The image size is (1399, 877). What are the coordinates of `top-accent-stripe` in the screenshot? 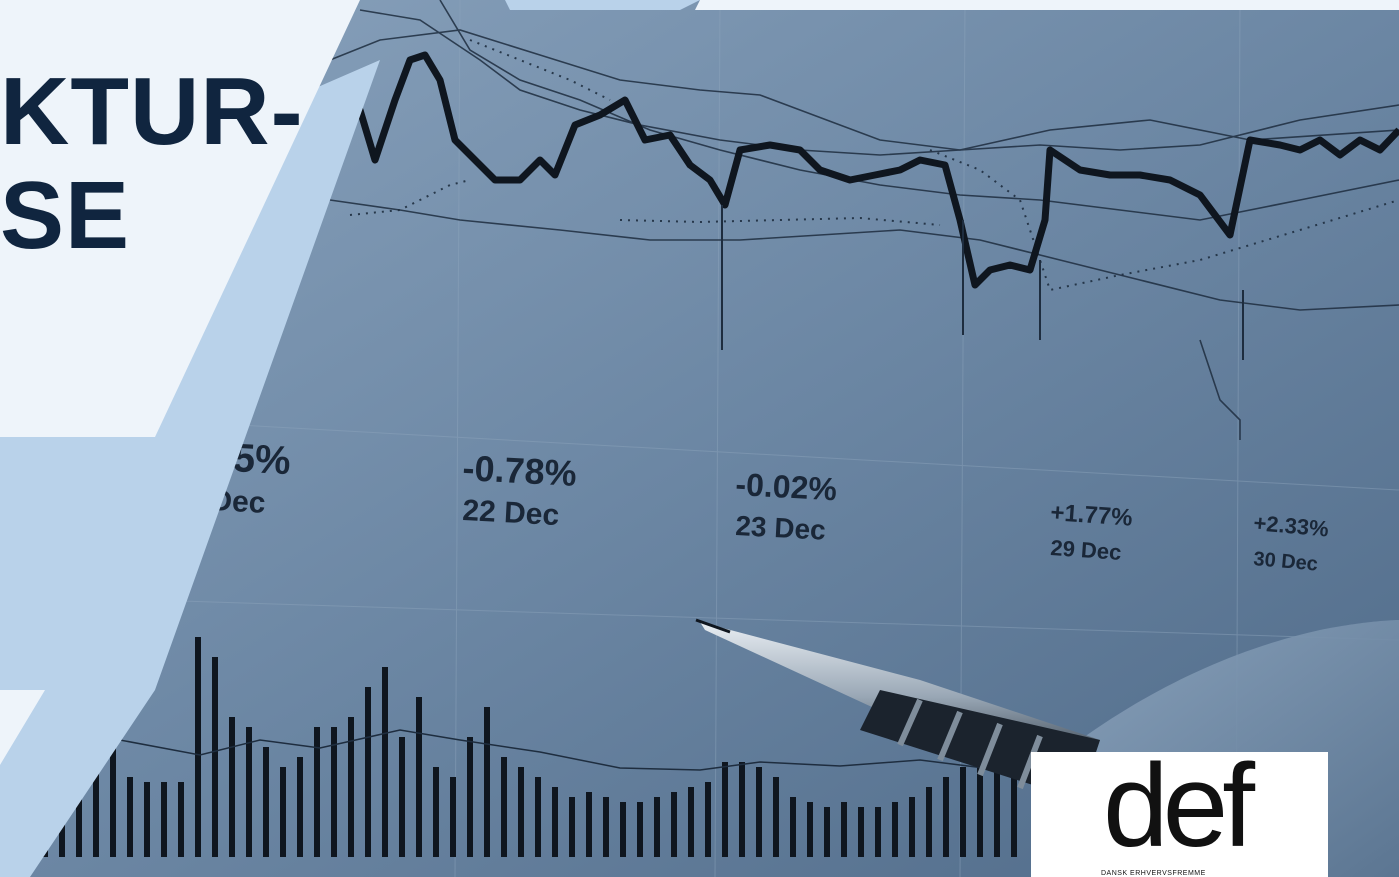 It's located at (602, 5).